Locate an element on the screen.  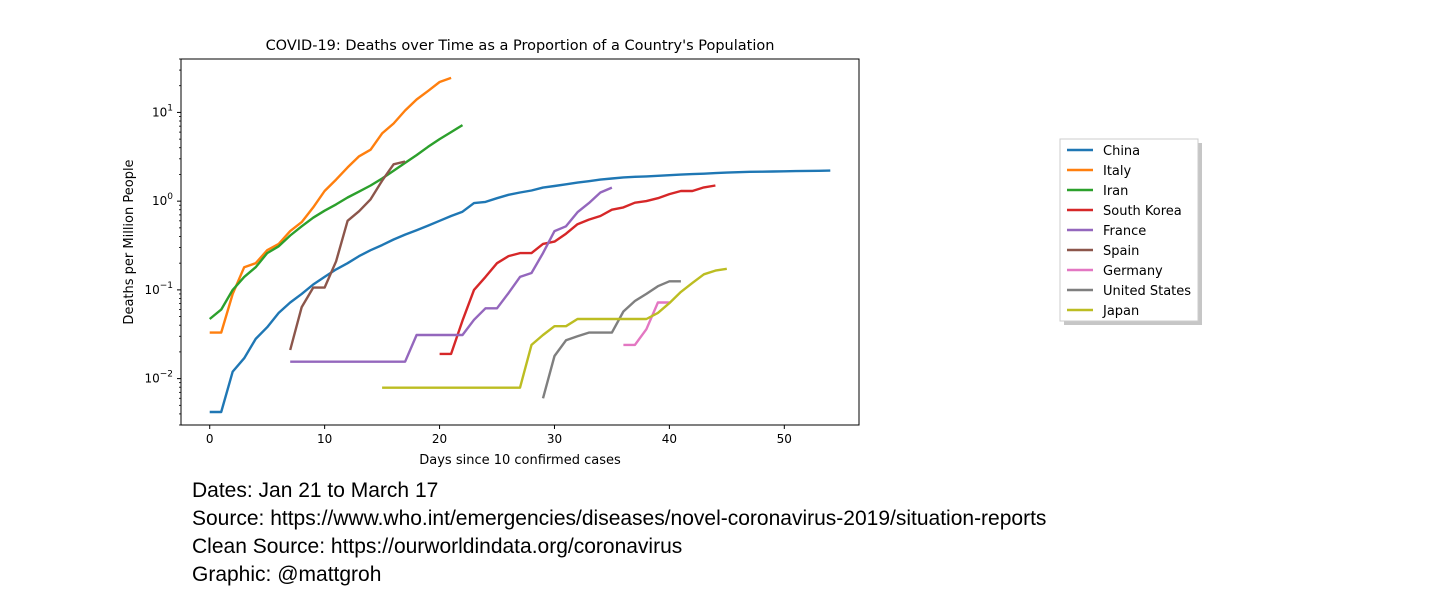
series-line-south-korea is located at coordinates (577, 270).